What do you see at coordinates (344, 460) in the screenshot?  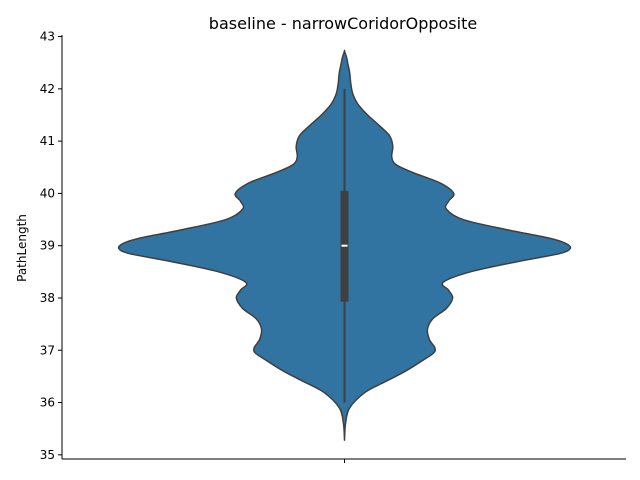 I see `x-axis` at bounding box center [344, 460].